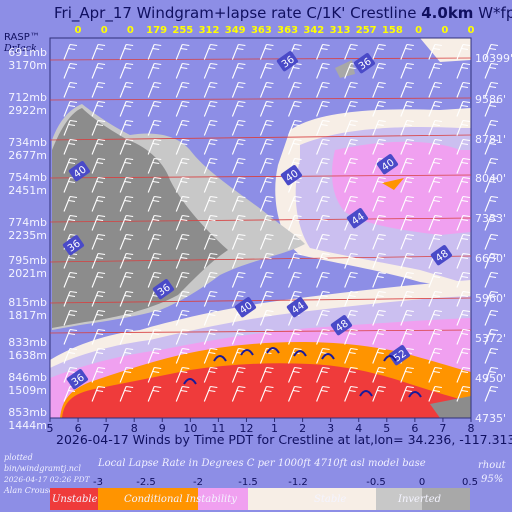 This screenshot has height=512, width=512. Describe the element at coordinates (492, 479) in the screenshot. I see `rhout-value: 95%` at that location.